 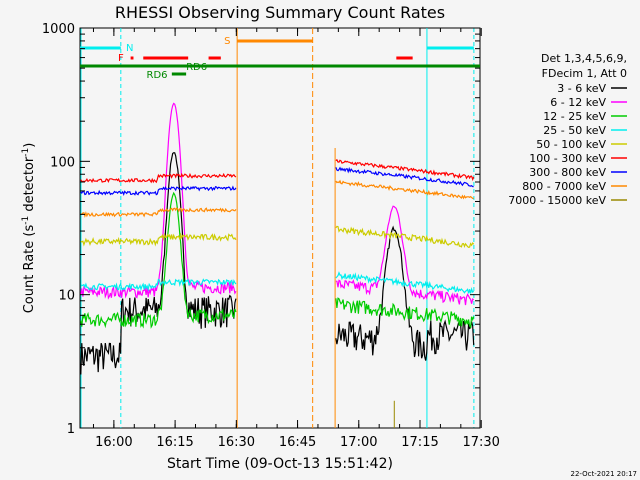 What do you see at coordinates (574, 116) in the screenshot?
I see `legend-label: 12 - 25 keV` at bounding box center [574, 116].